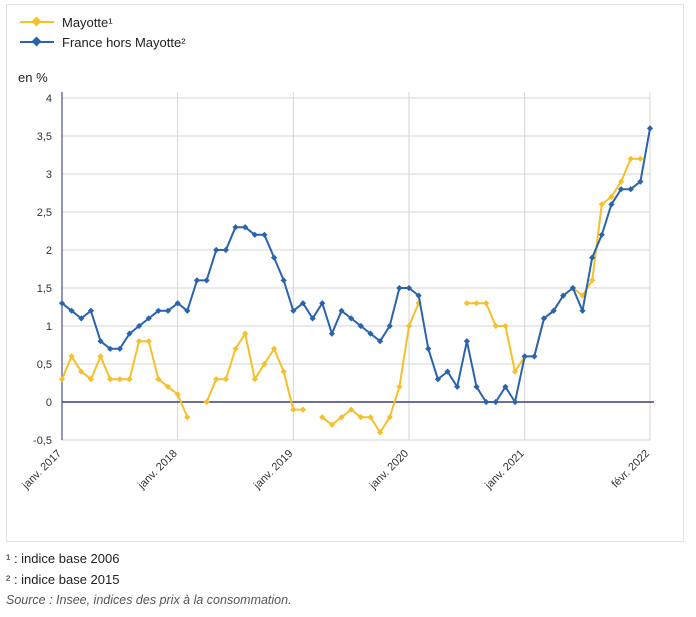 The image size is (696, 617). What do you see at coordinates (630, 469) in the screenshot?
I see `x-tick-label: févr. 2022` at bounding box center [630, 469].